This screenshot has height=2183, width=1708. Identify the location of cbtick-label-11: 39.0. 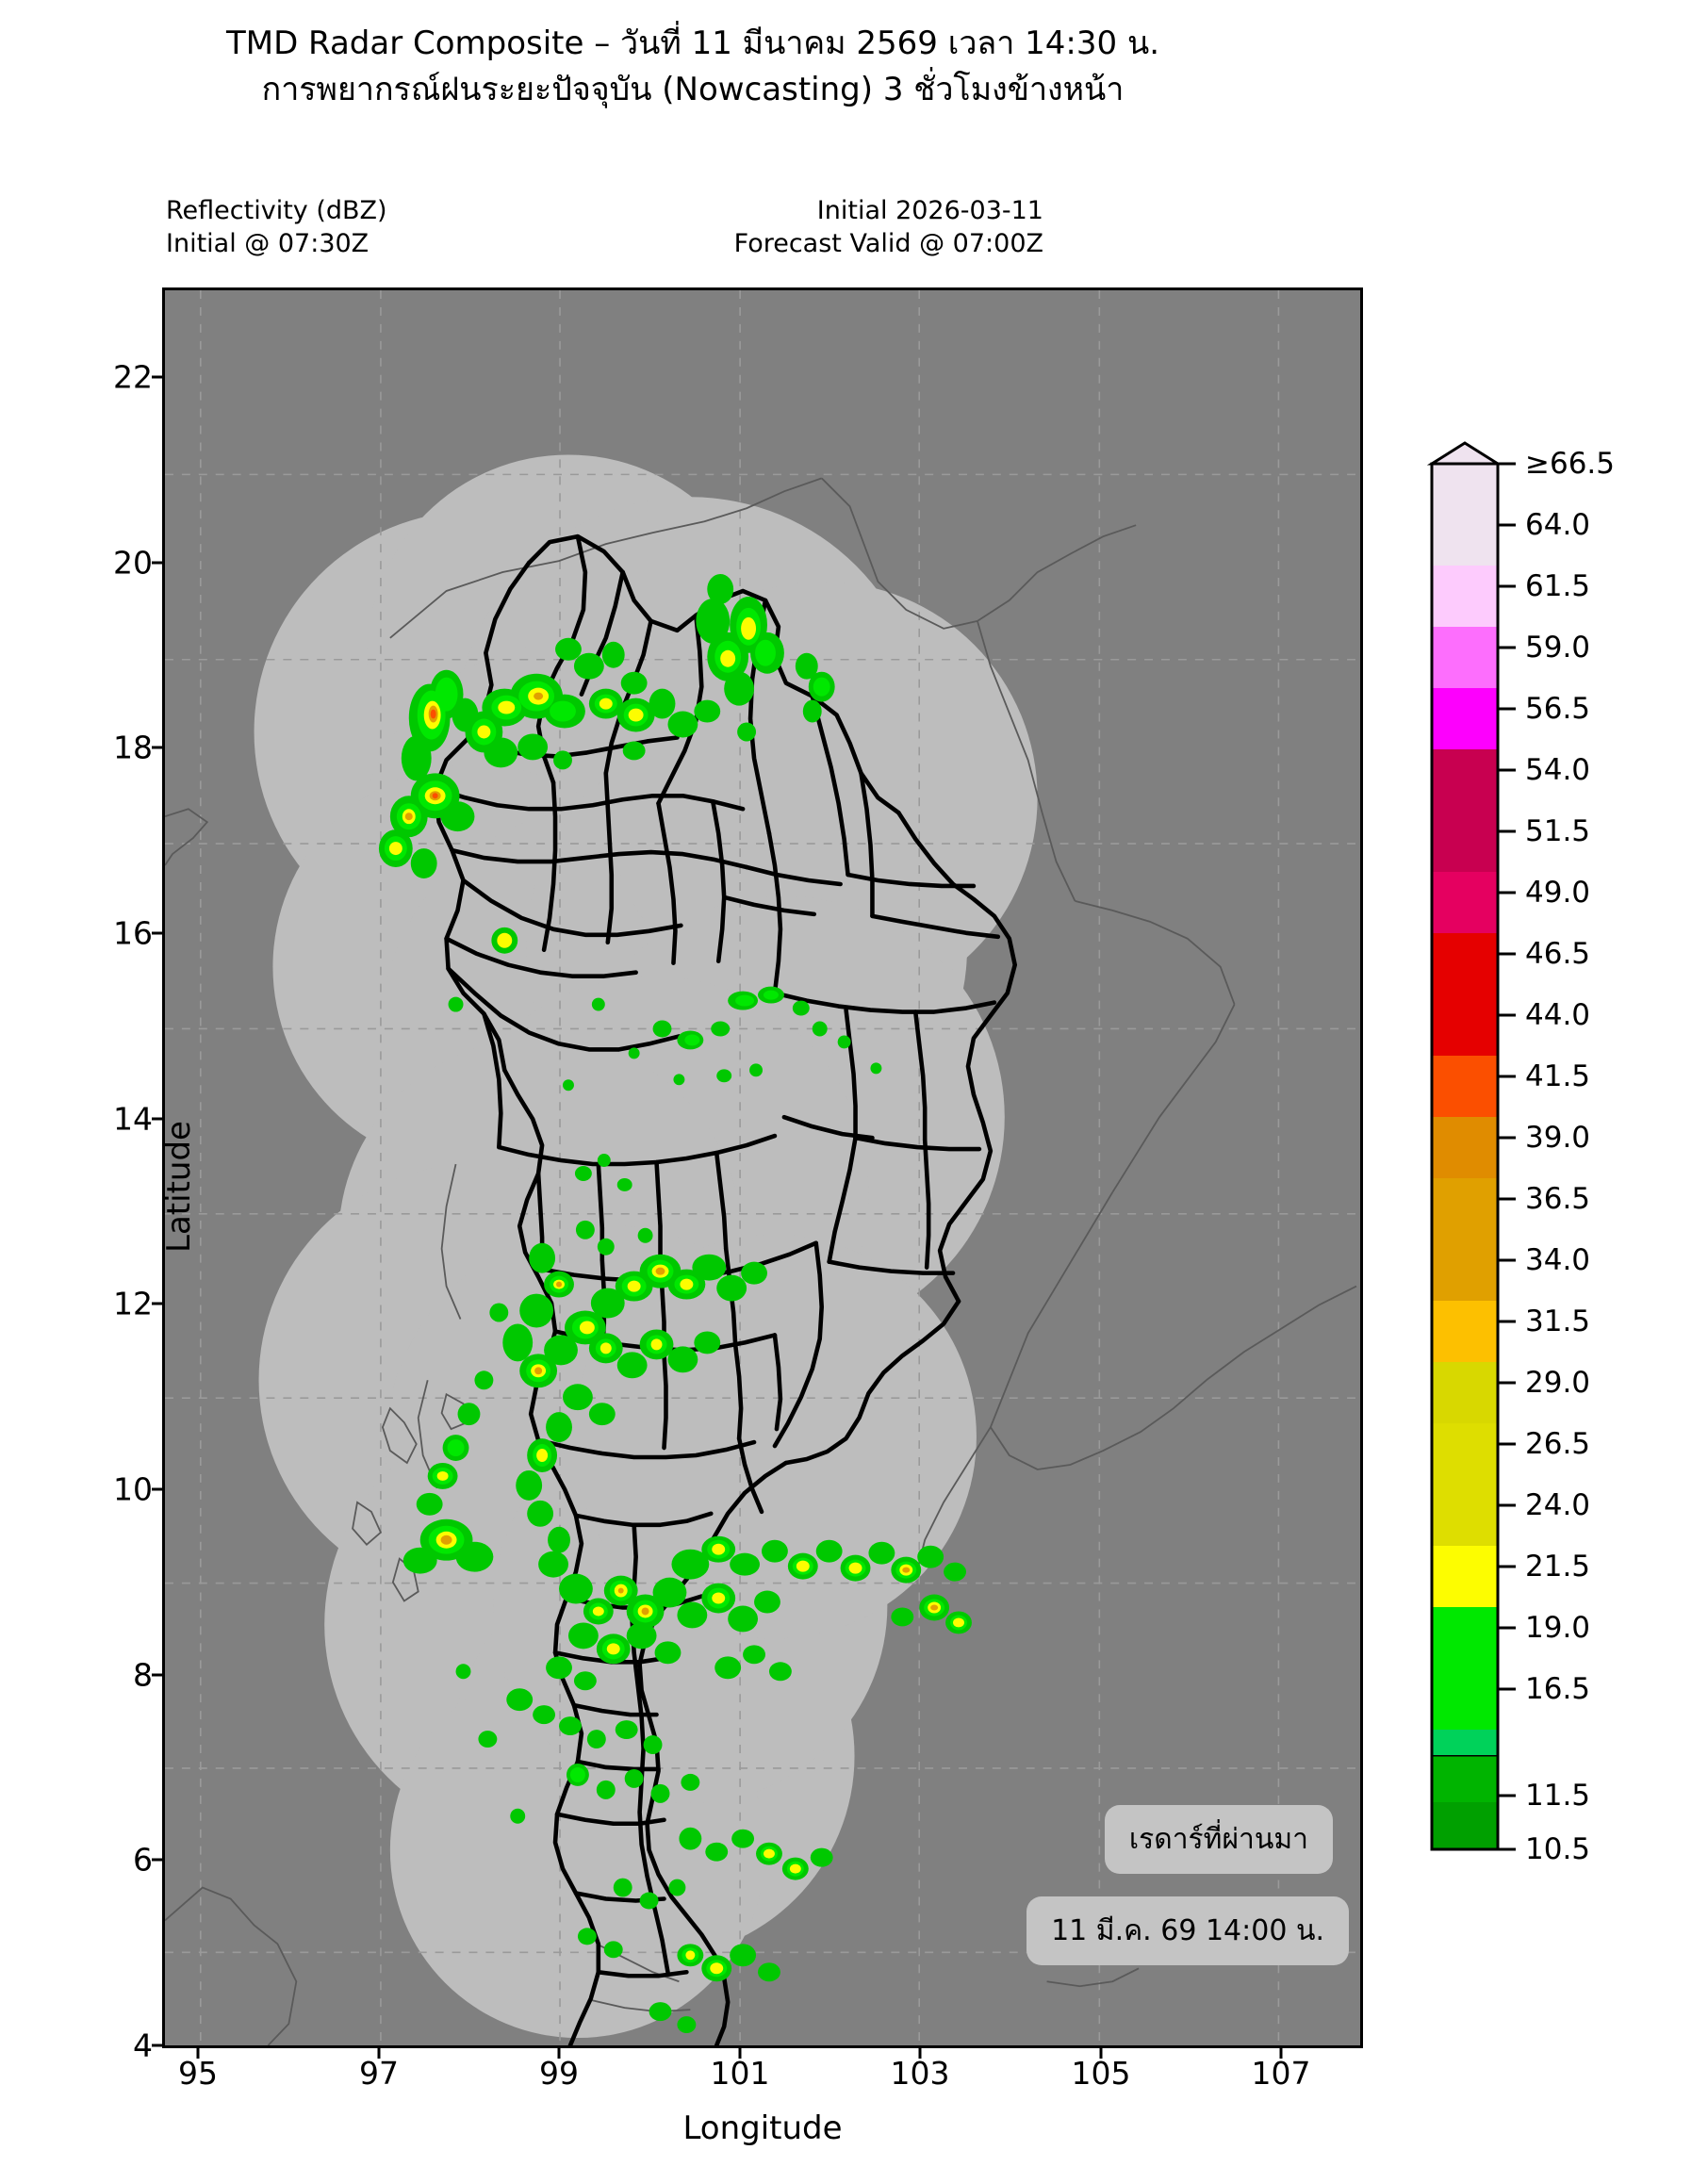
(1558, 1138).